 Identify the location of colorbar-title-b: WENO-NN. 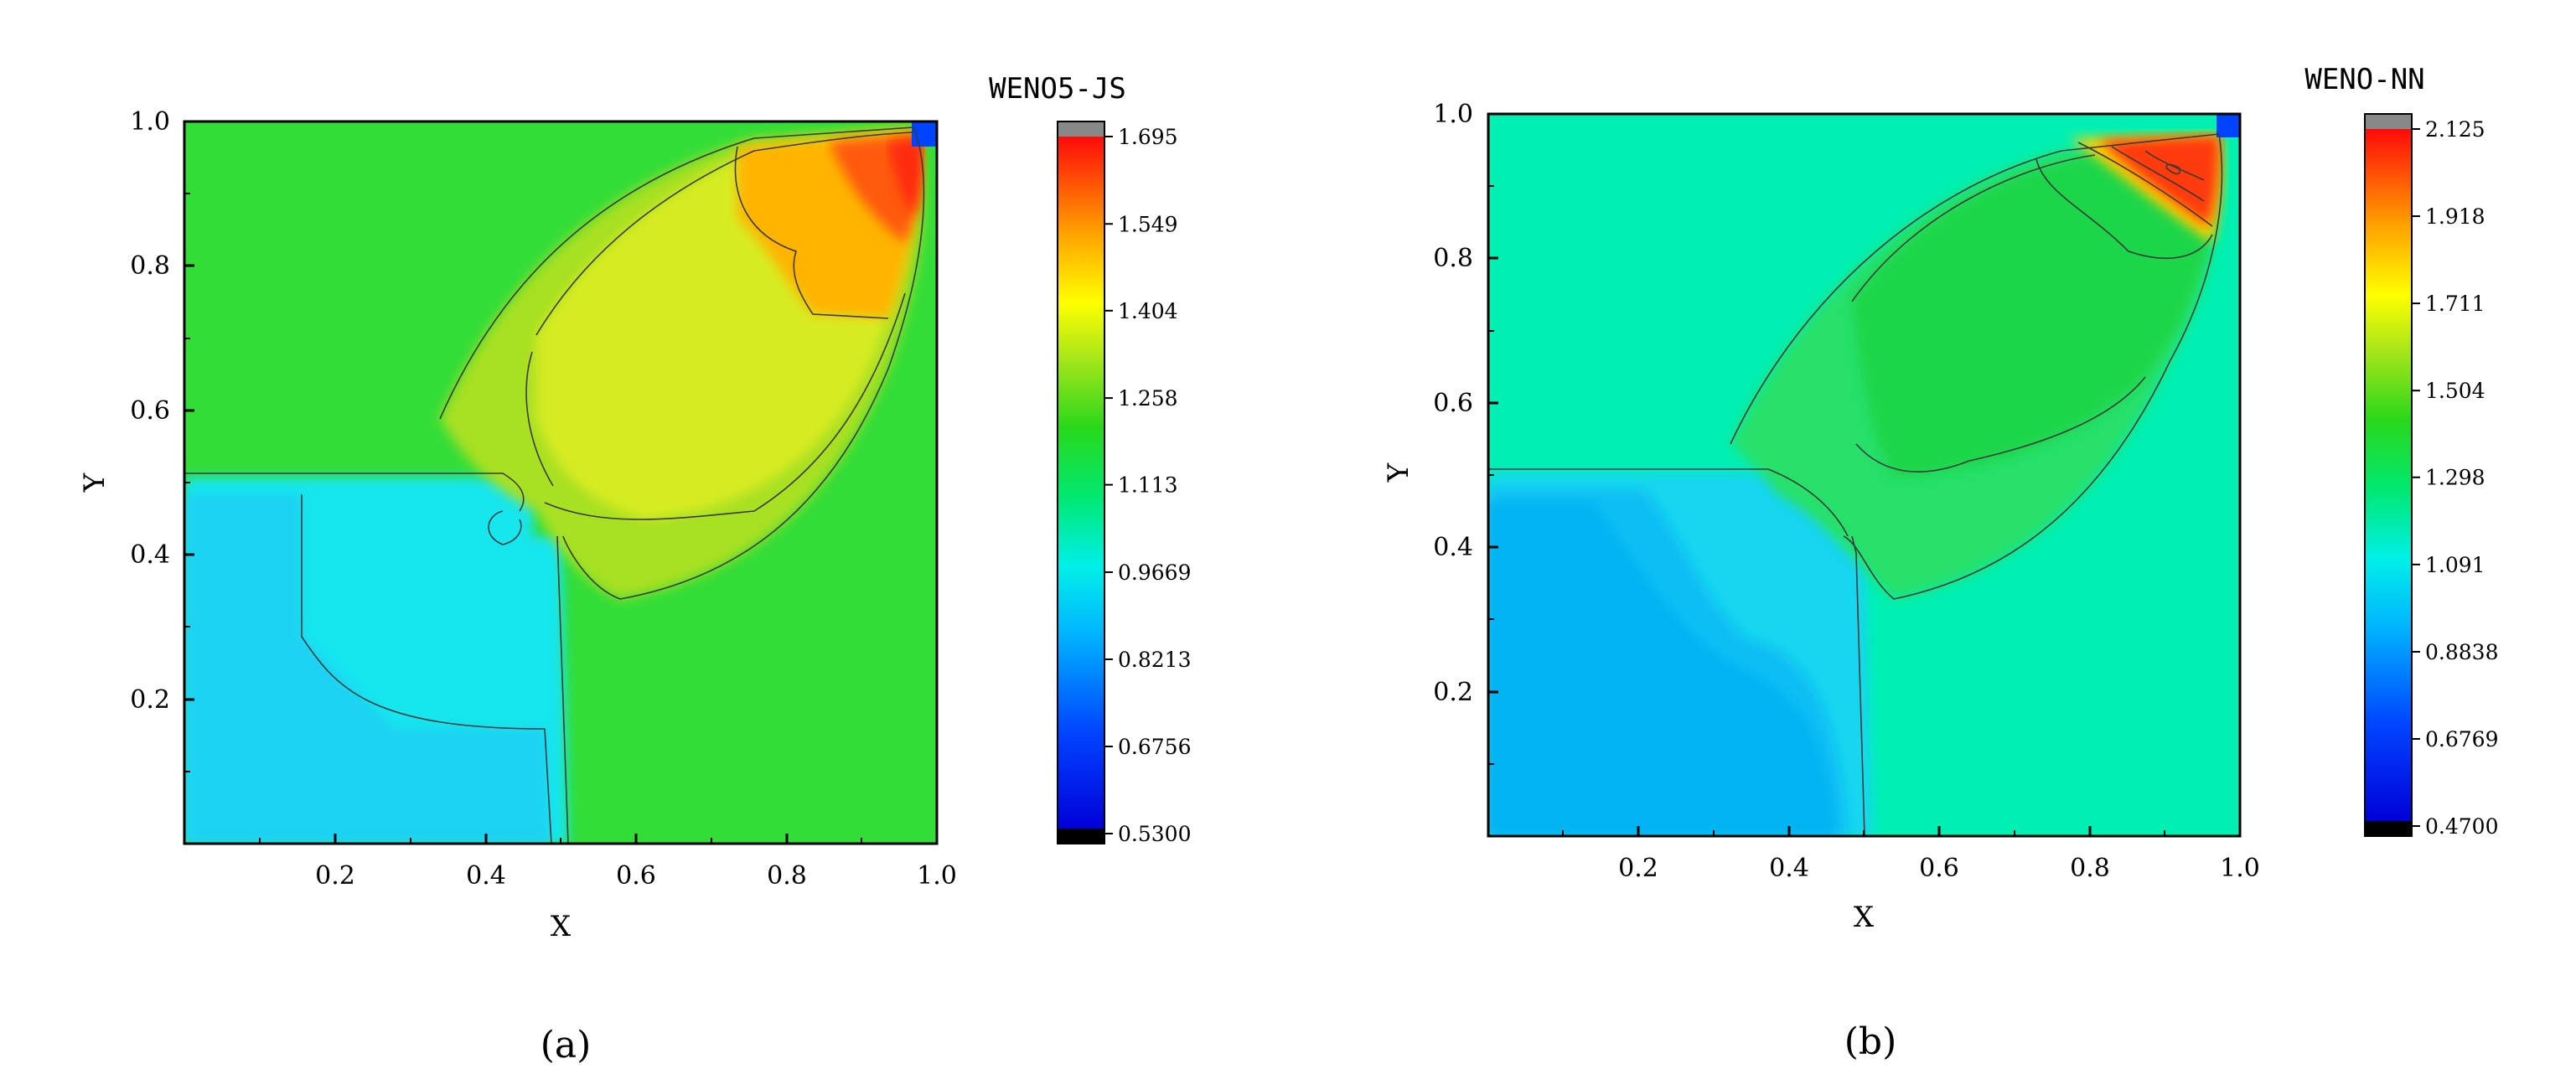
(2364, 79).